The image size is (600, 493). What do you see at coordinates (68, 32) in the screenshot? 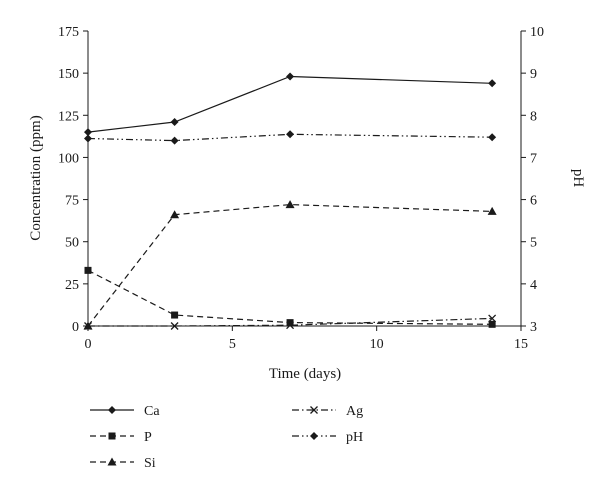
I see `y-left-tick-label: 175` at bounding box center [68, 32].